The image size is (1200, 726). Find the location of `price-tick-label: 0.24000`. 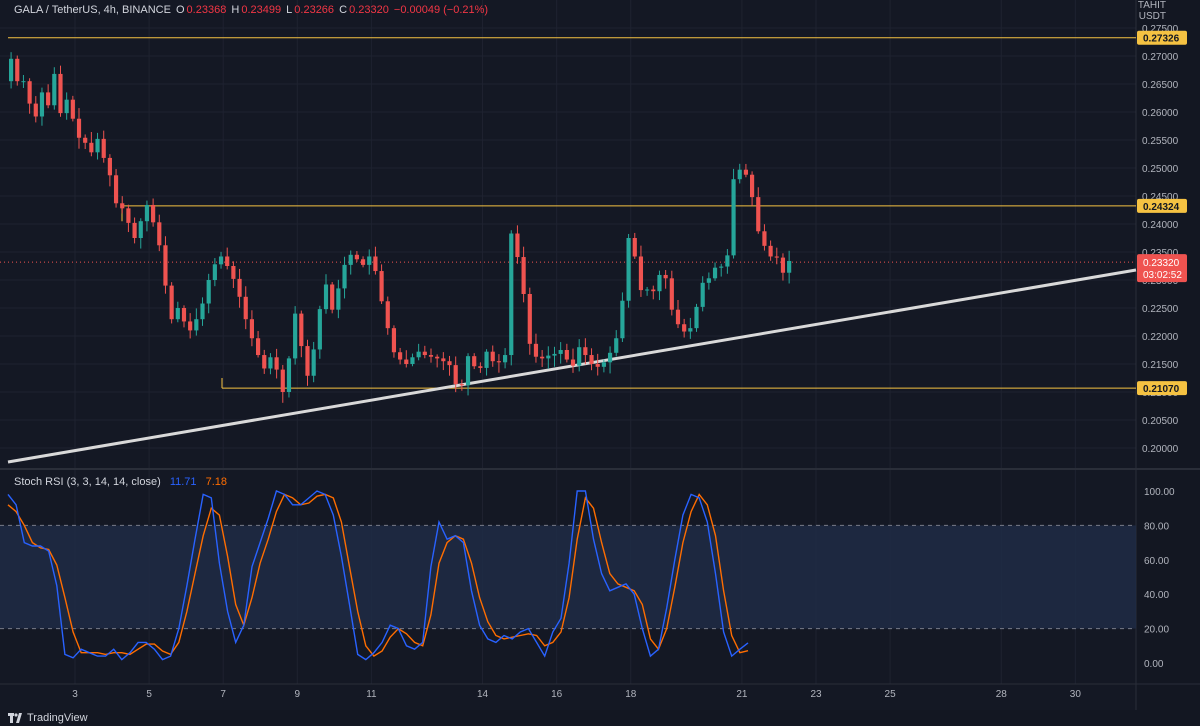

price-tick-label: 0.24000 is located at coordinates (1160, 225).